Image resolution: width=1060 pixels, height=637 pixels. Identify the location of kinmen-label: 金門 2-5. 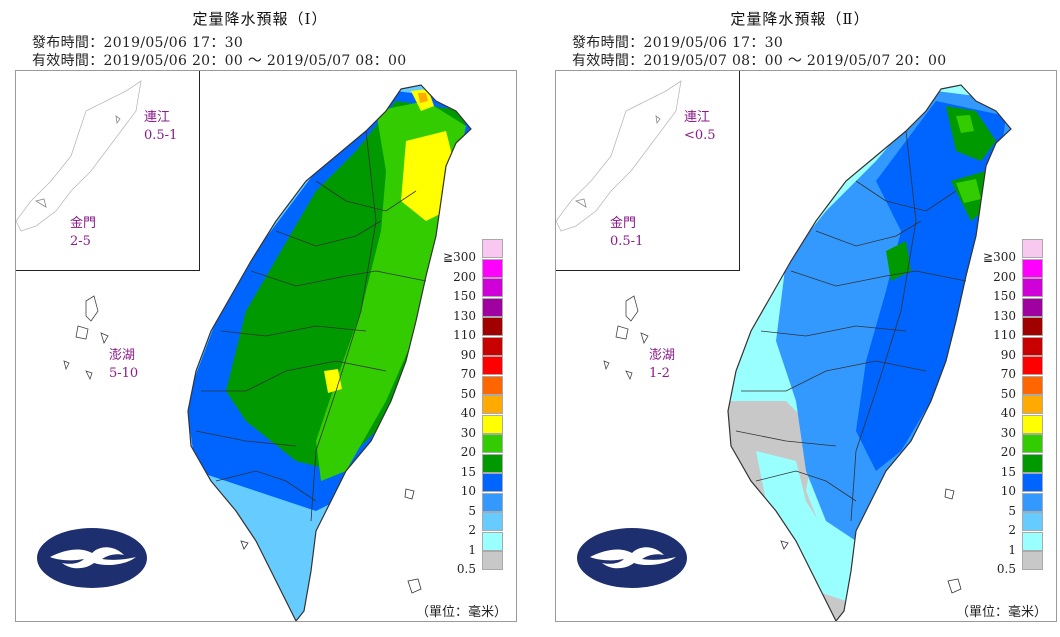
(83, 232).